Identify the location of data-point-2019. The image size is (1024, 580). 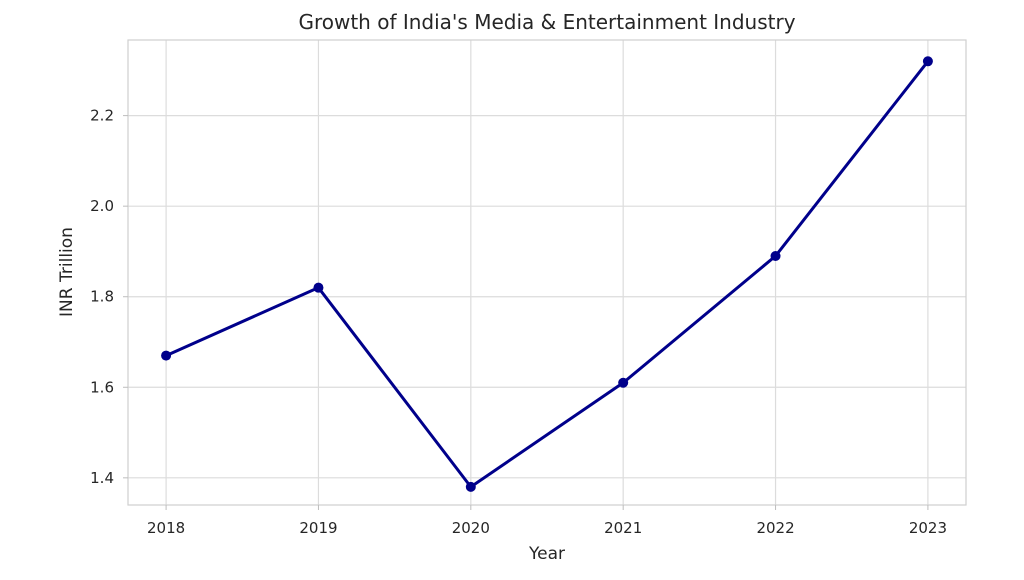
(318, 287).